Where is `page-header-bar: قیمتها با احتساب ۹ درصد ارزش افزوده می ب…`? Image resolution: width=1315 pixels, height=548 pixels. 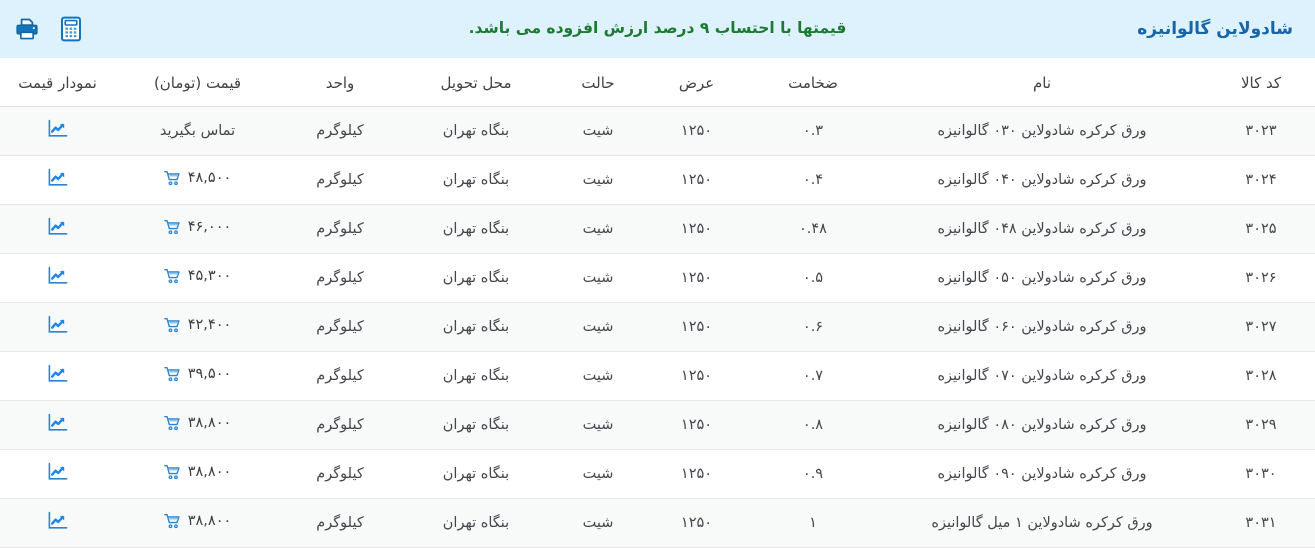
page-header-bar: قیمتها با احتساب ۹ درصد ارزش افزوده می ب… is located at coordinates (657, 29).